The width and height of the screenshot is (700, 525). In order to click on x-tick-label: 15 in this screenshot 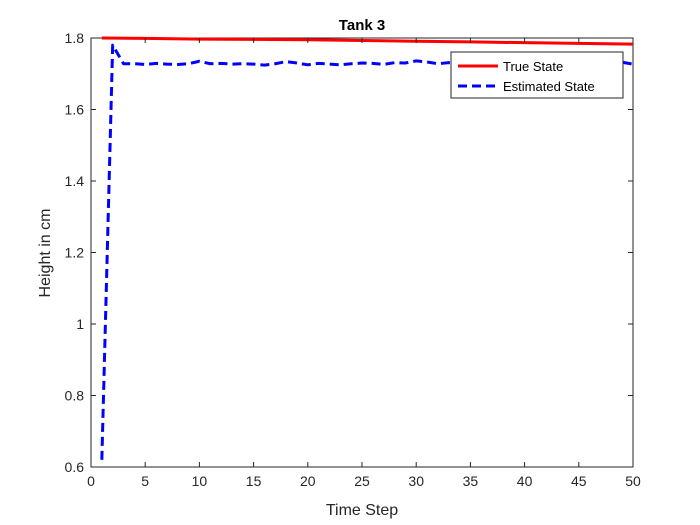, I will do `click(254, 481)`.